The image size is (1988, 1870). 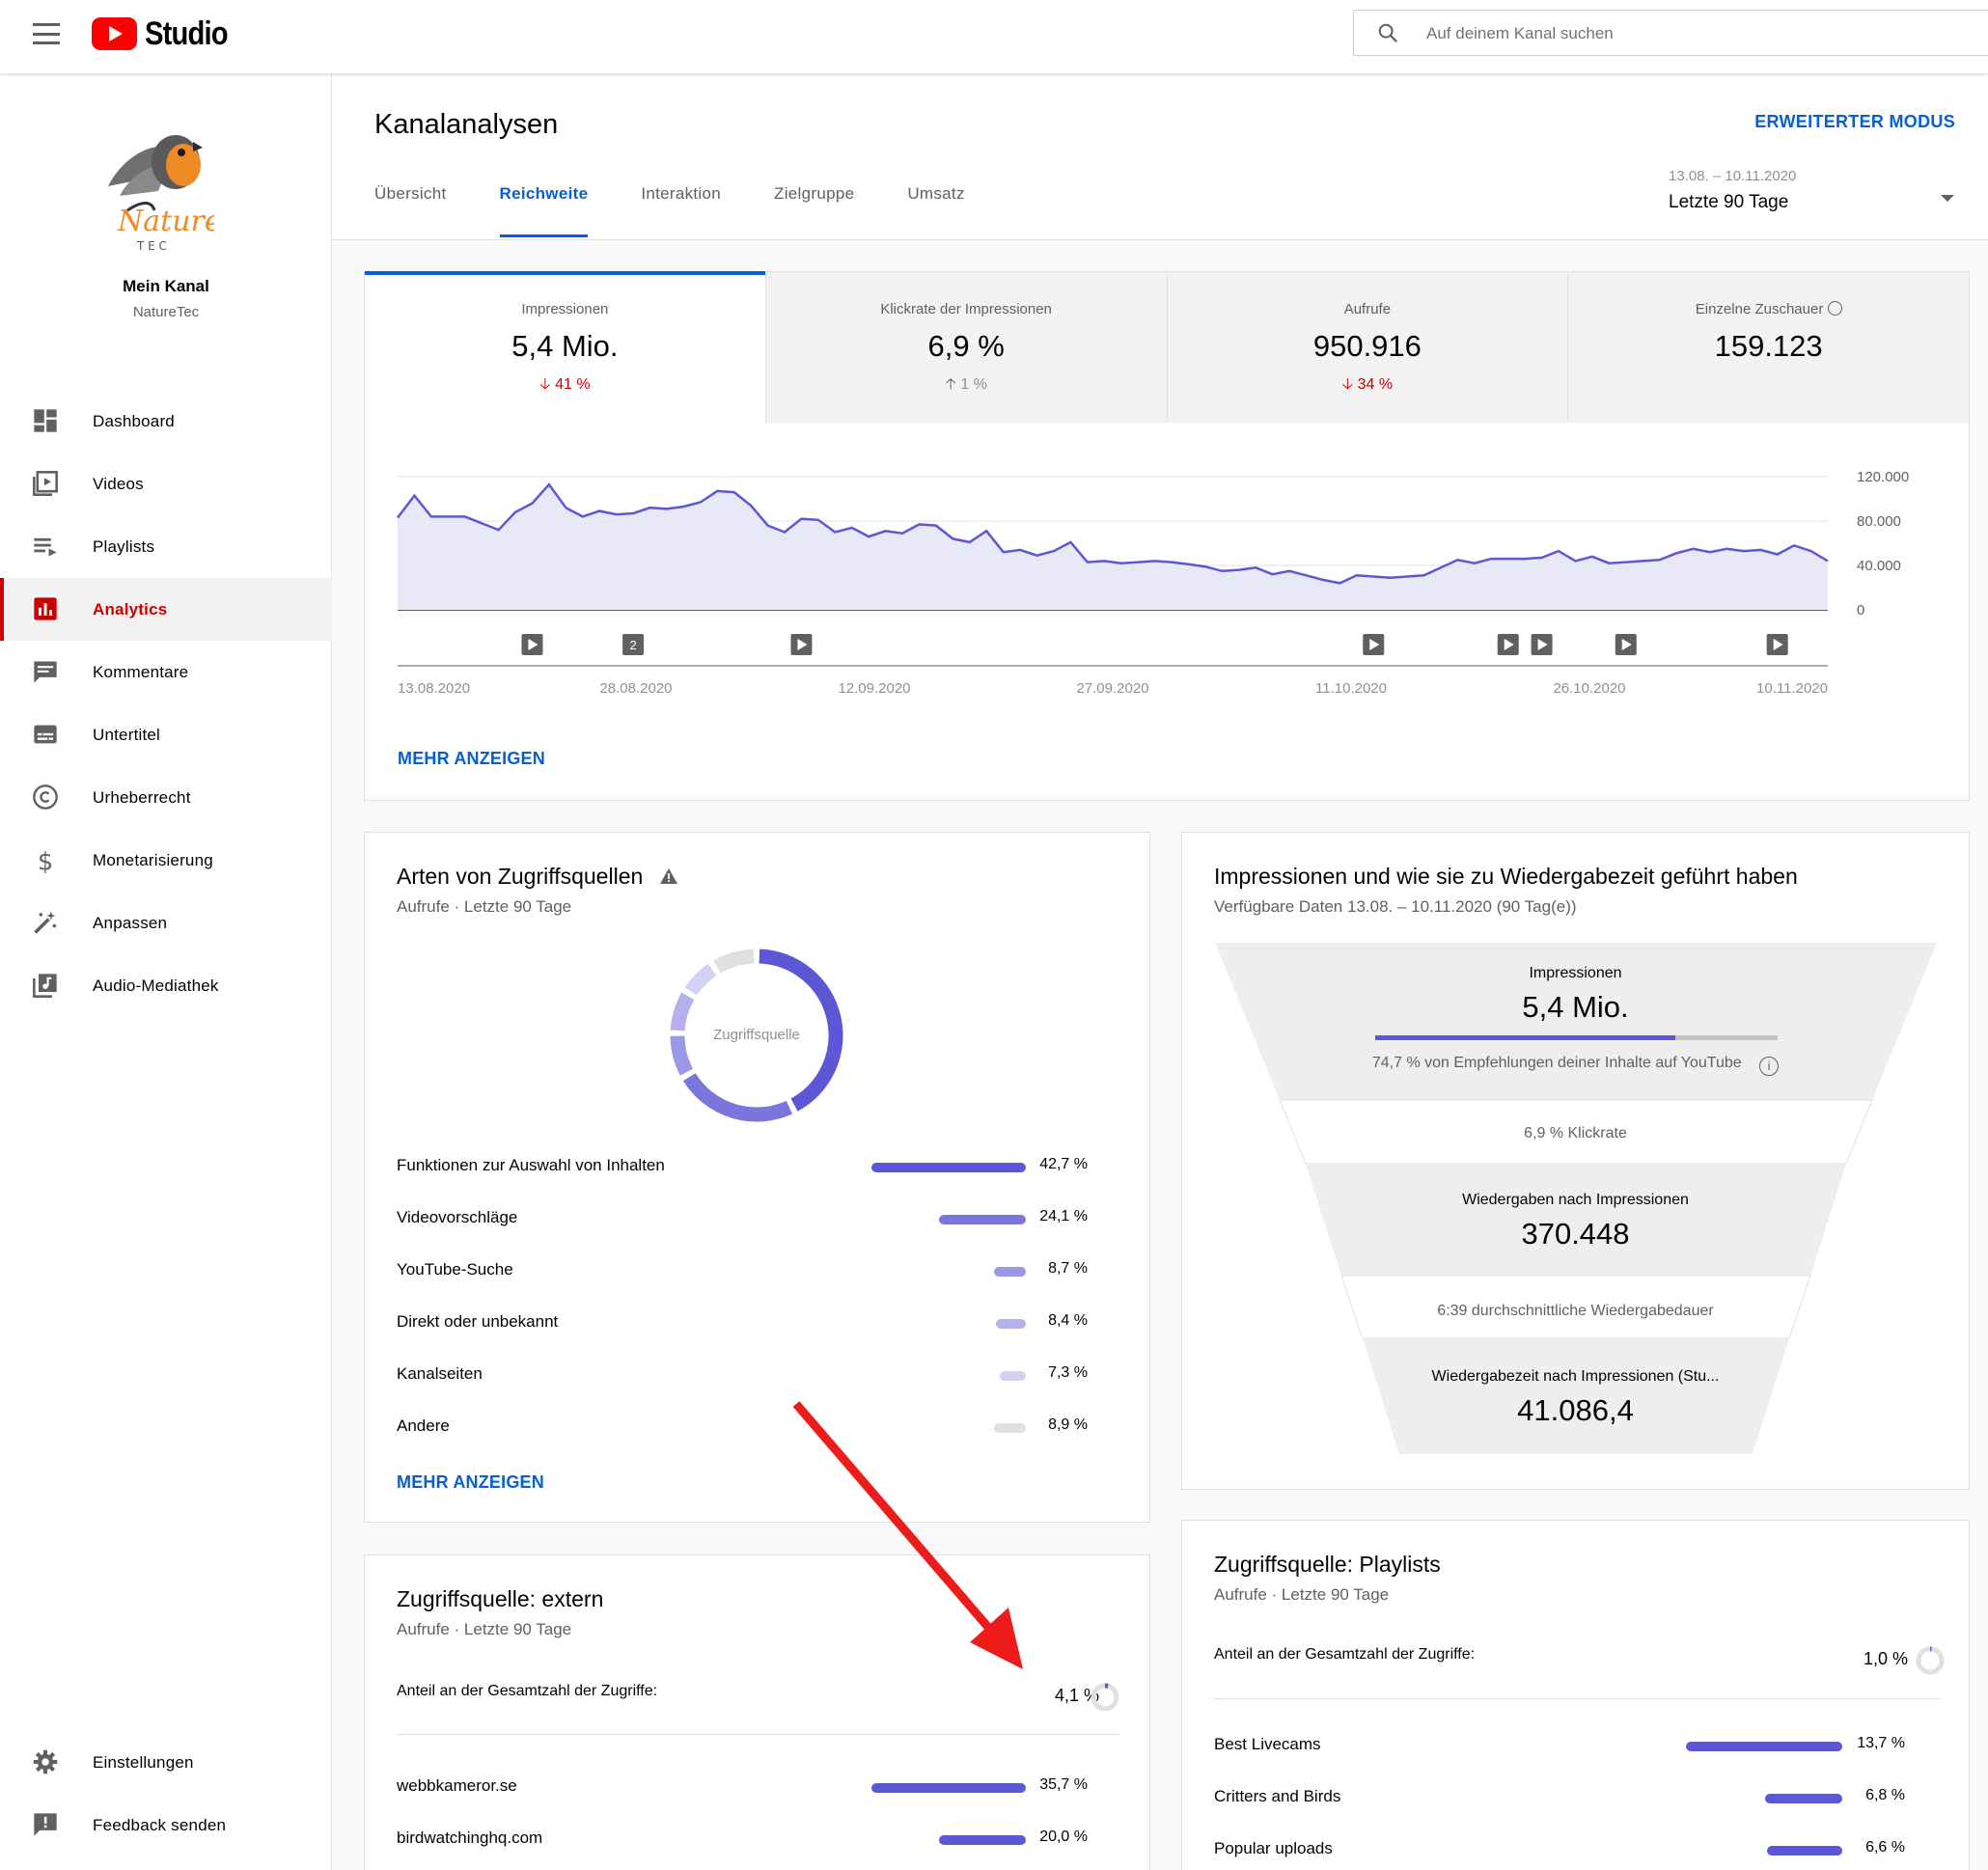 I want to click on search-input, so click(x=1696, y=33).